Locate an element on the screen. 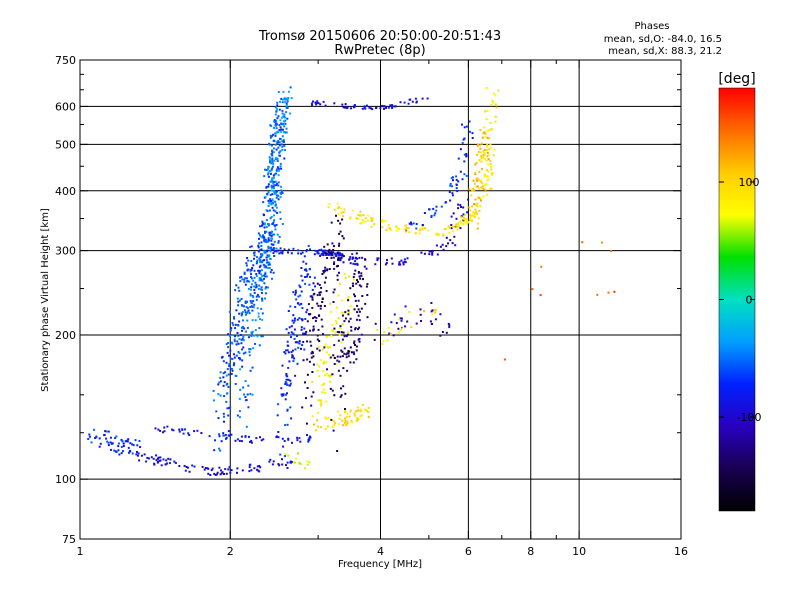 Image resolution: width=800 pixels, height=600 pixels. y-tick-label: 750 is located at coordinates (65, 60).